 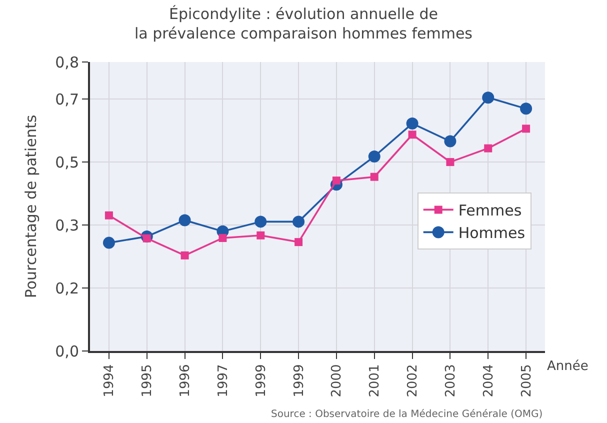 I want to click on y-tick-label: 0,3, so click(x=67, y=225).